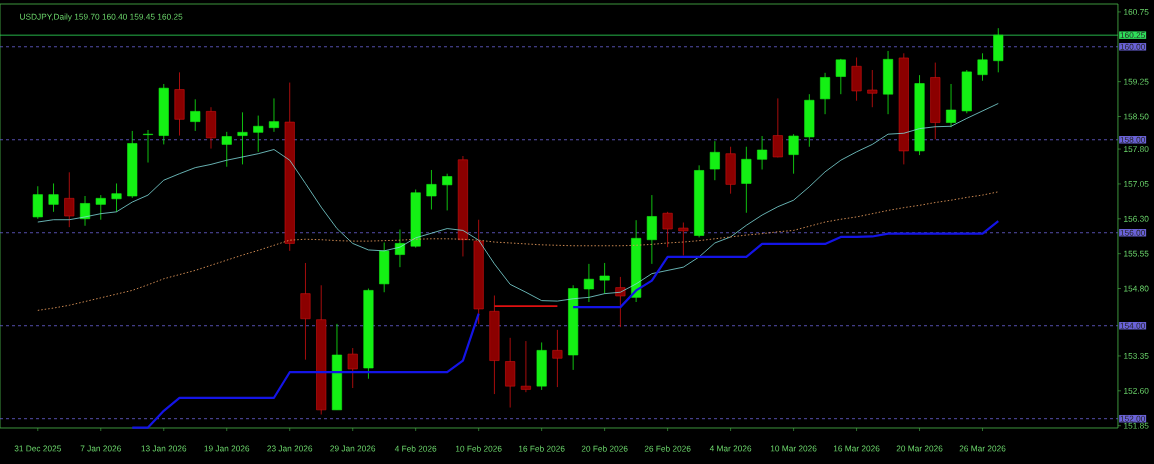 This screenshot has height=464, width=1154. Describe the element at coordinates (353, 448) in the screenshot. I see `x-tick-label: 29 Jan 2026` at that location.